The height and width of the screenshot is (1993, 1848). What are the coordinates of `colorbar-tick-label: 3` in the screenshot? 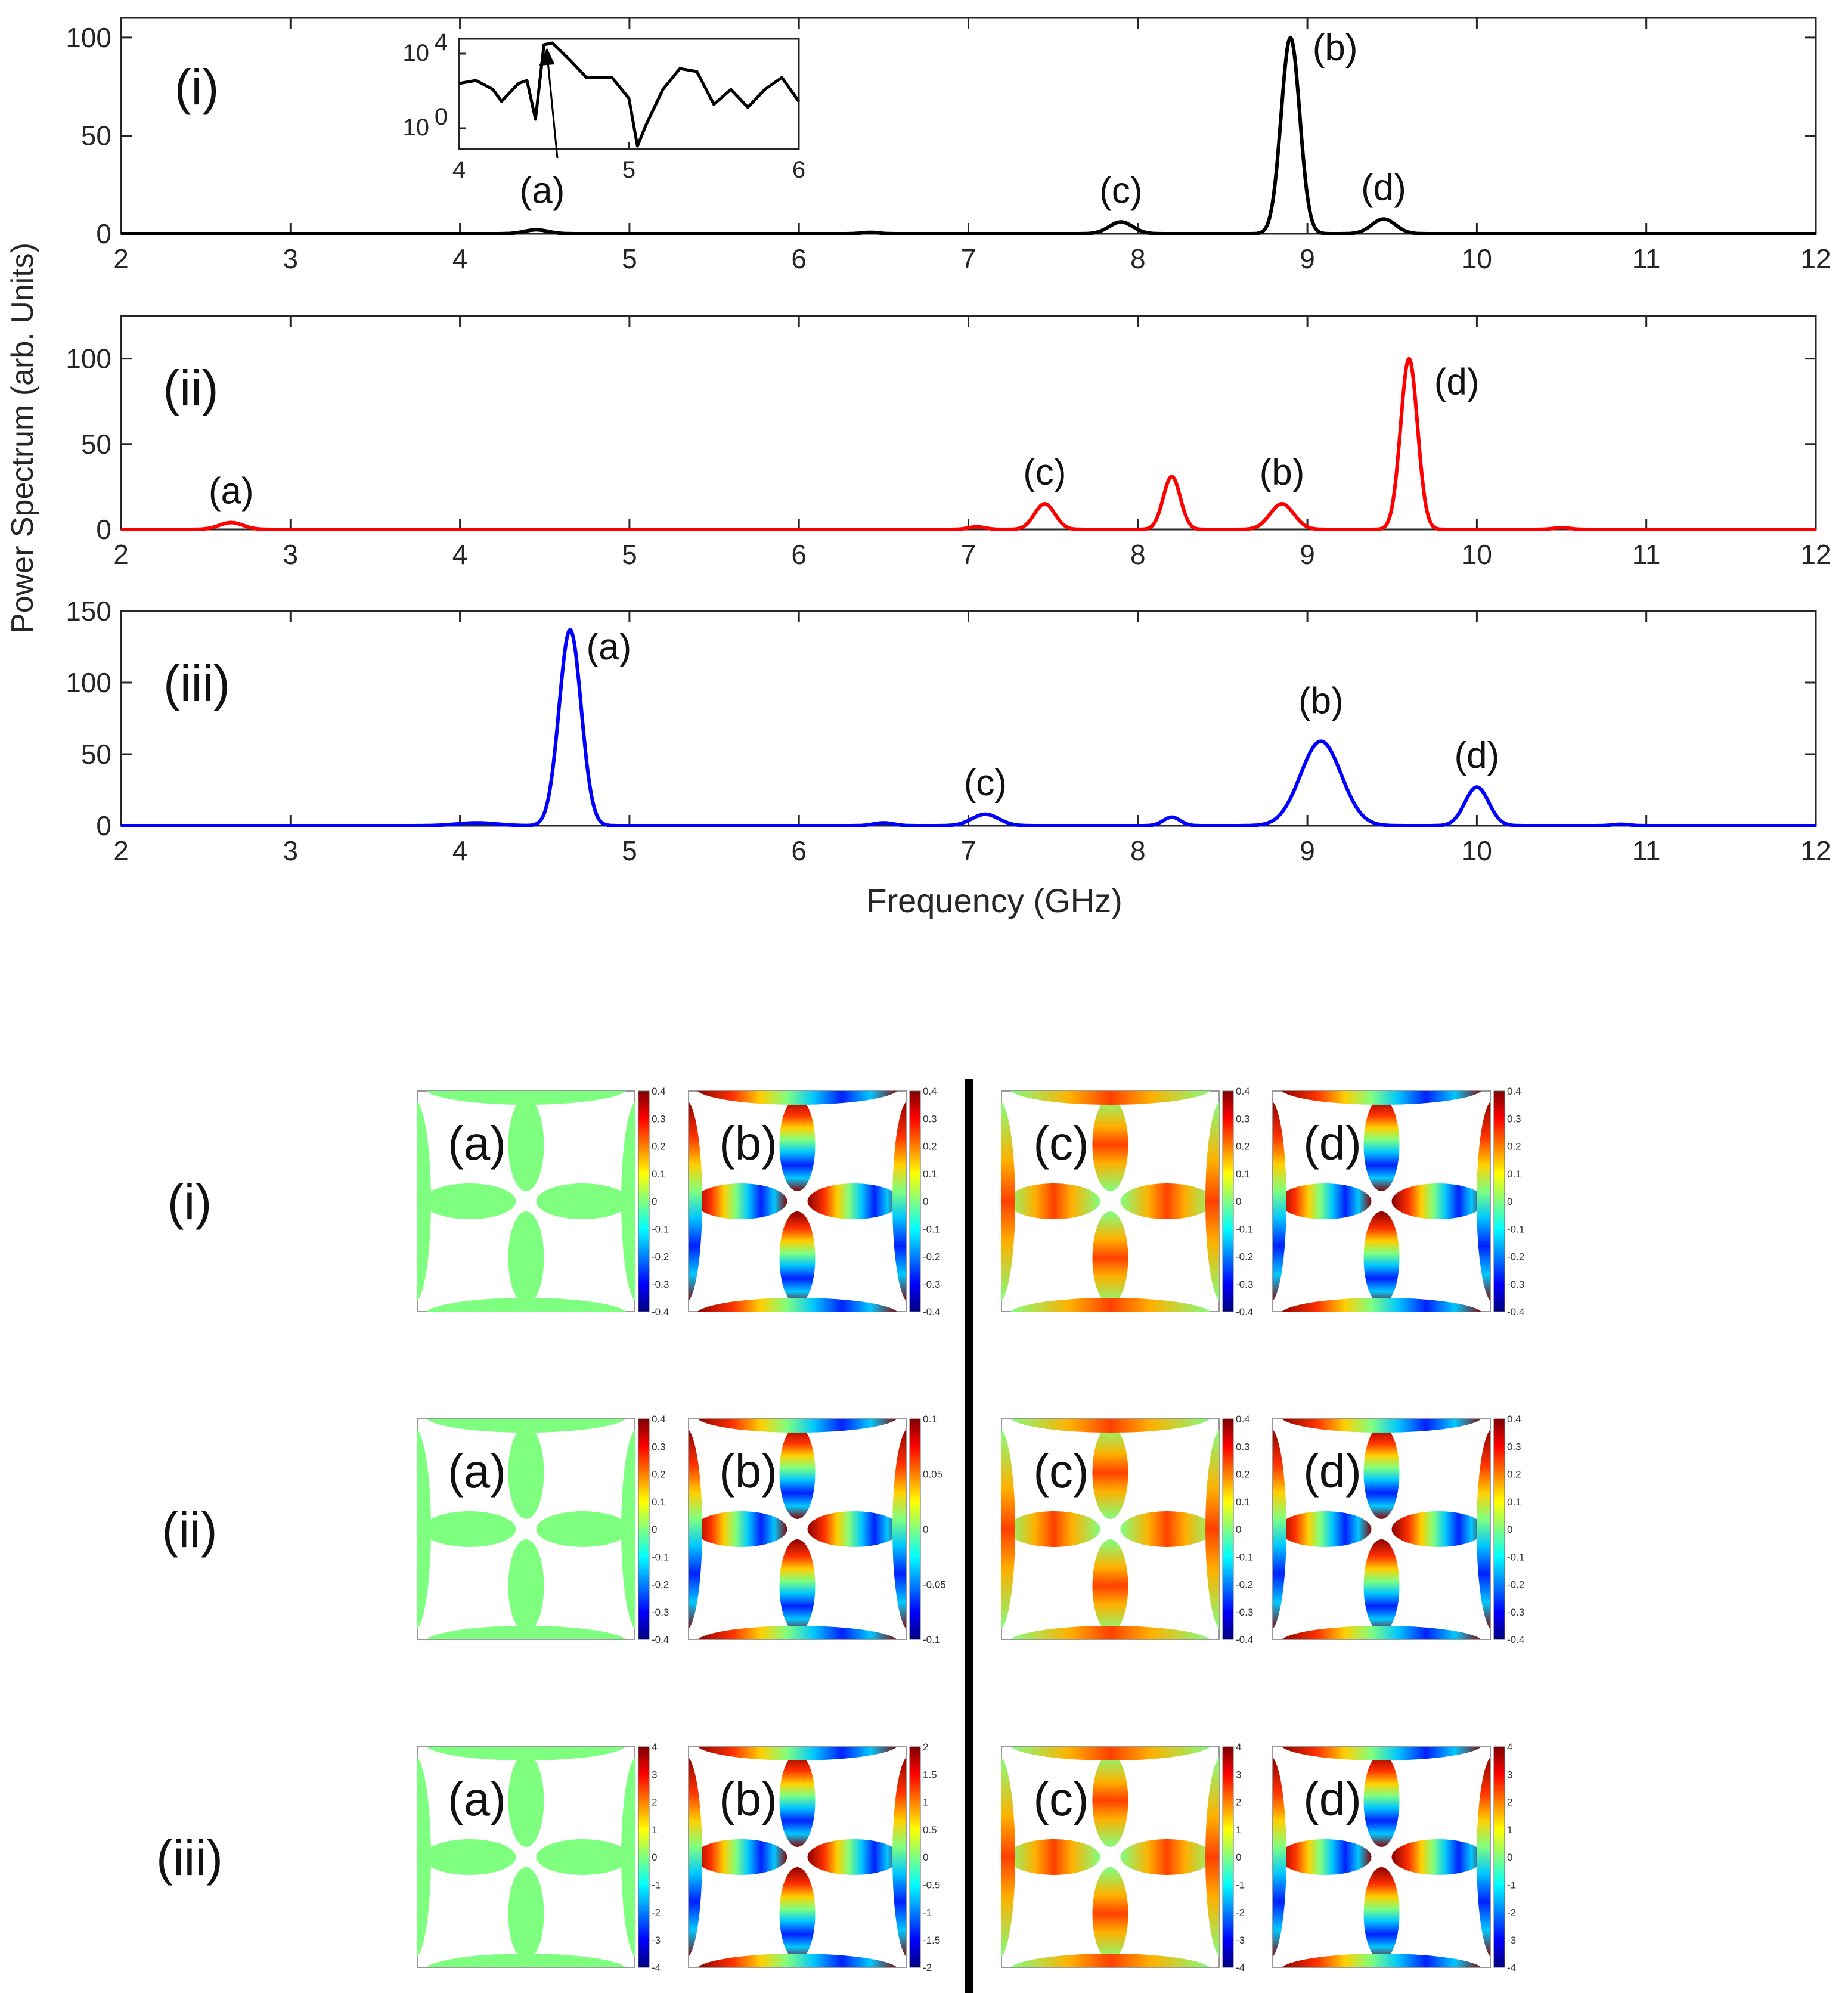 It's located at (1509, 1774).